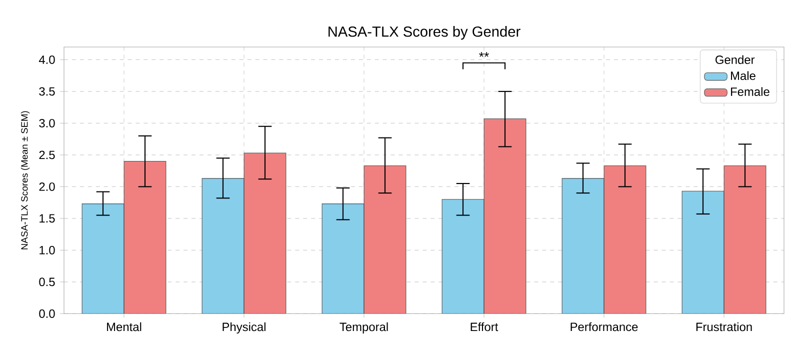 This screenshot has width=800, height=343. Describe the element at coordinates (47, 313) in the screenshot. I see `y-tick-label: 0.0` at that location.